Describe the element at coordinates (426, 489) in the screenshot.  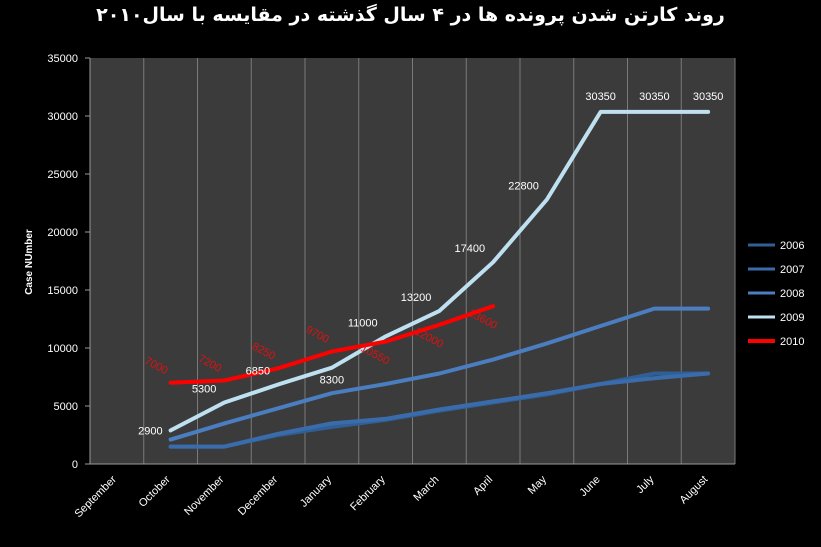
I see `x-tick-label: March` at that location.